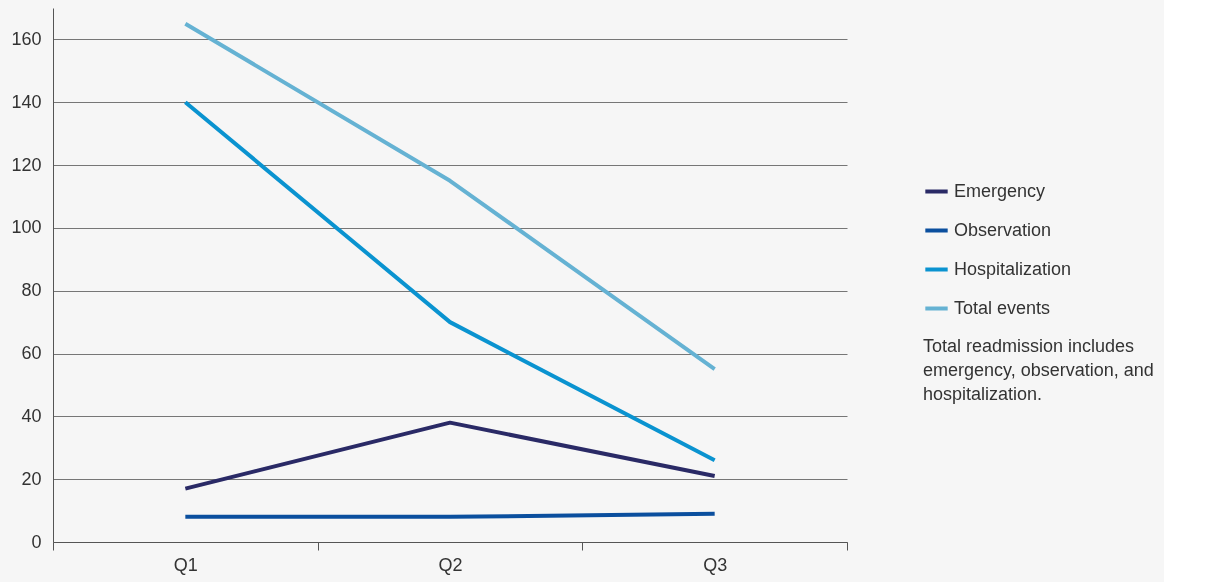 The image size is (1229, 588). What do you see at coordinates (715, 564) in the screenshot?
I see `x-tick-label: Q3` at bounding box center [715, 564].